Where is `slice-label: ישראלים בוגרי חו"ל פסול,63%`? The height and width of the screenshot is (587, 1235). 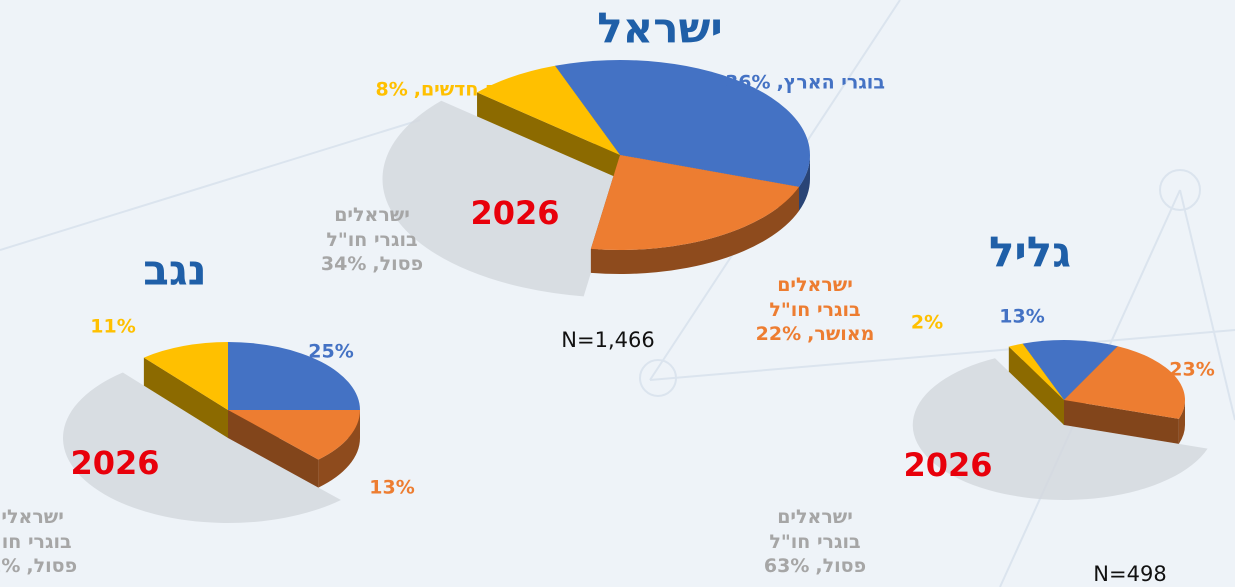
slice-label: ישראלים בוגרי חו"ל פסול,63% is located at coordinates (815, 542).